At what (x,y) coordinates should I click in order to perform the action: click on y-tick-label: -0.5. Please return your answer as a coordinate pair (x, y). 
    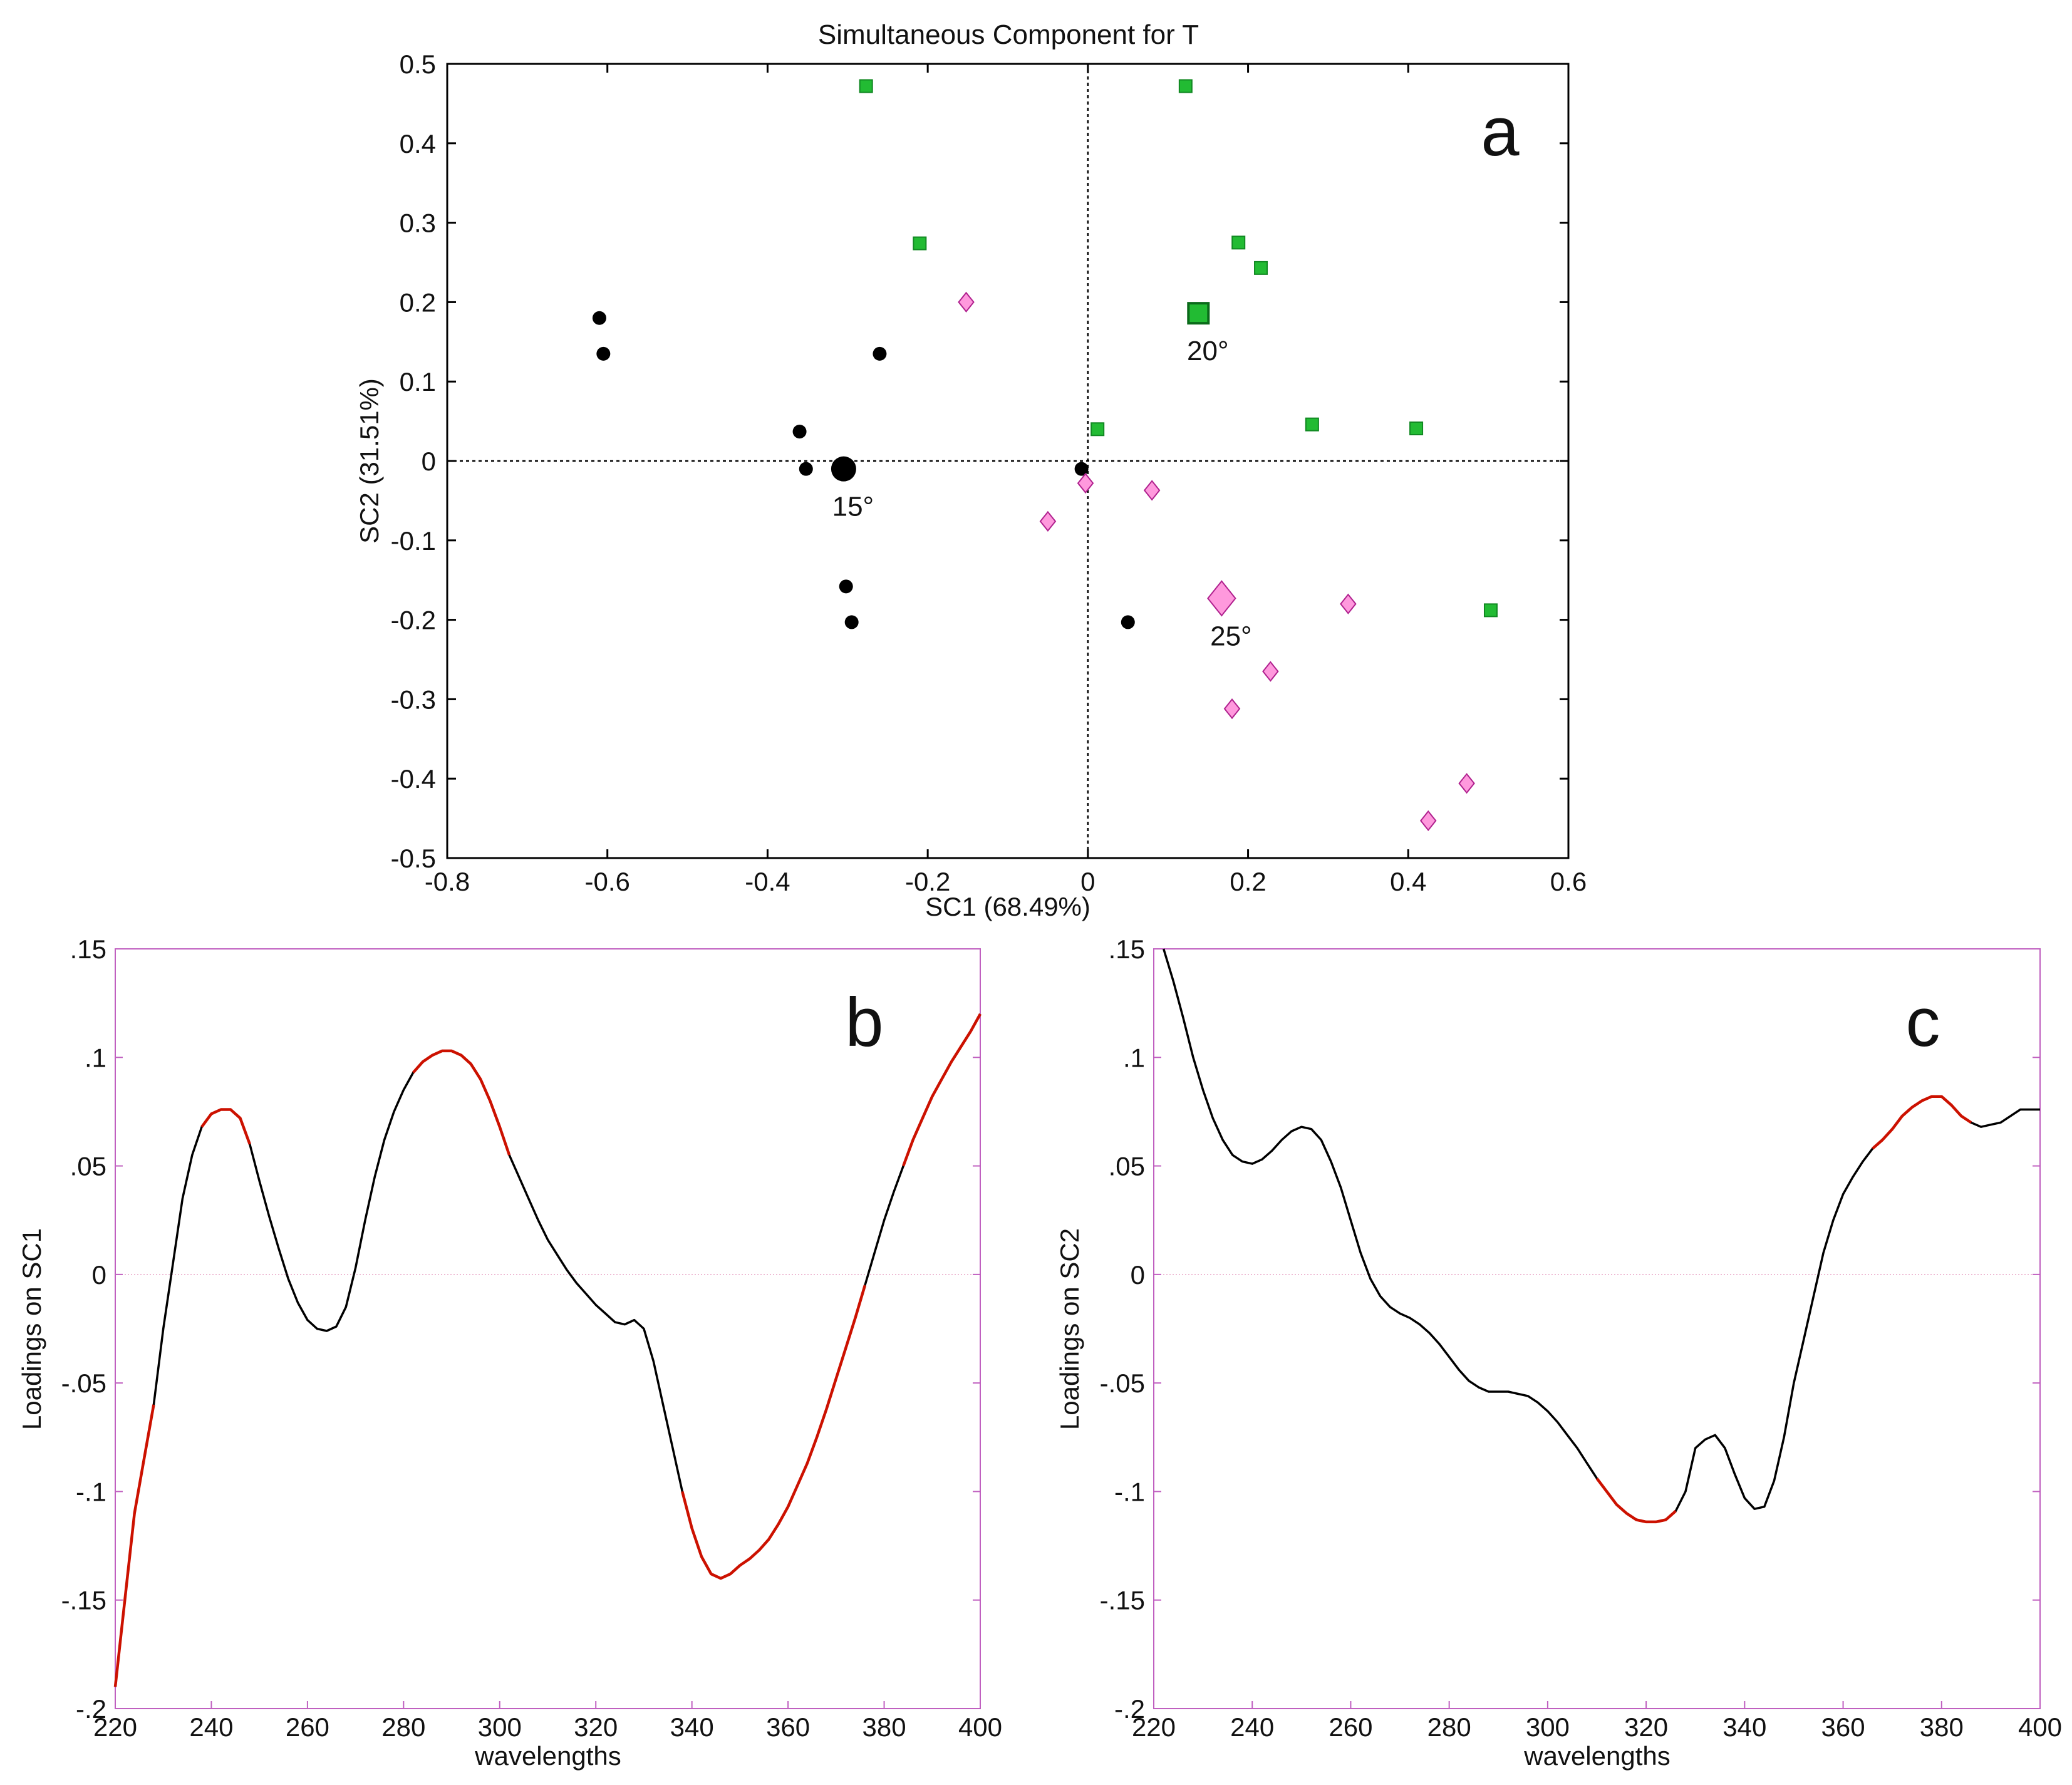
    Looking at the image, I should click on (413, 858).